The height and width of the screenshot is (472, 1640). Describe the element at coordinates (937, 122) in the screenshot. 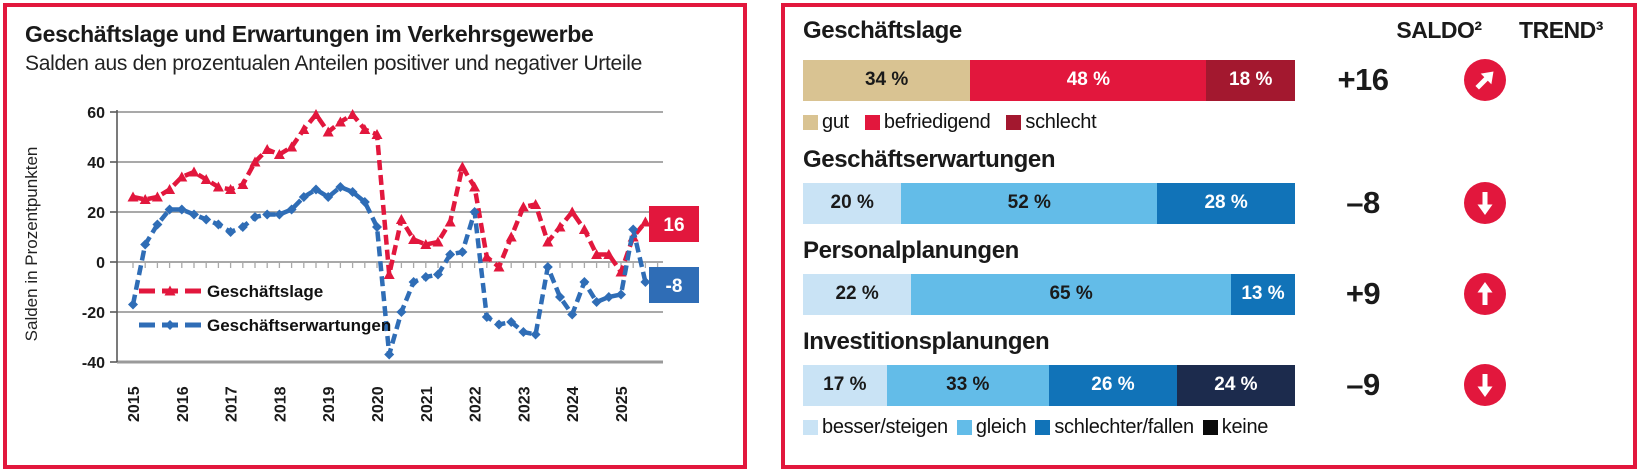

I see `legend-label: befriedigend` at that location.